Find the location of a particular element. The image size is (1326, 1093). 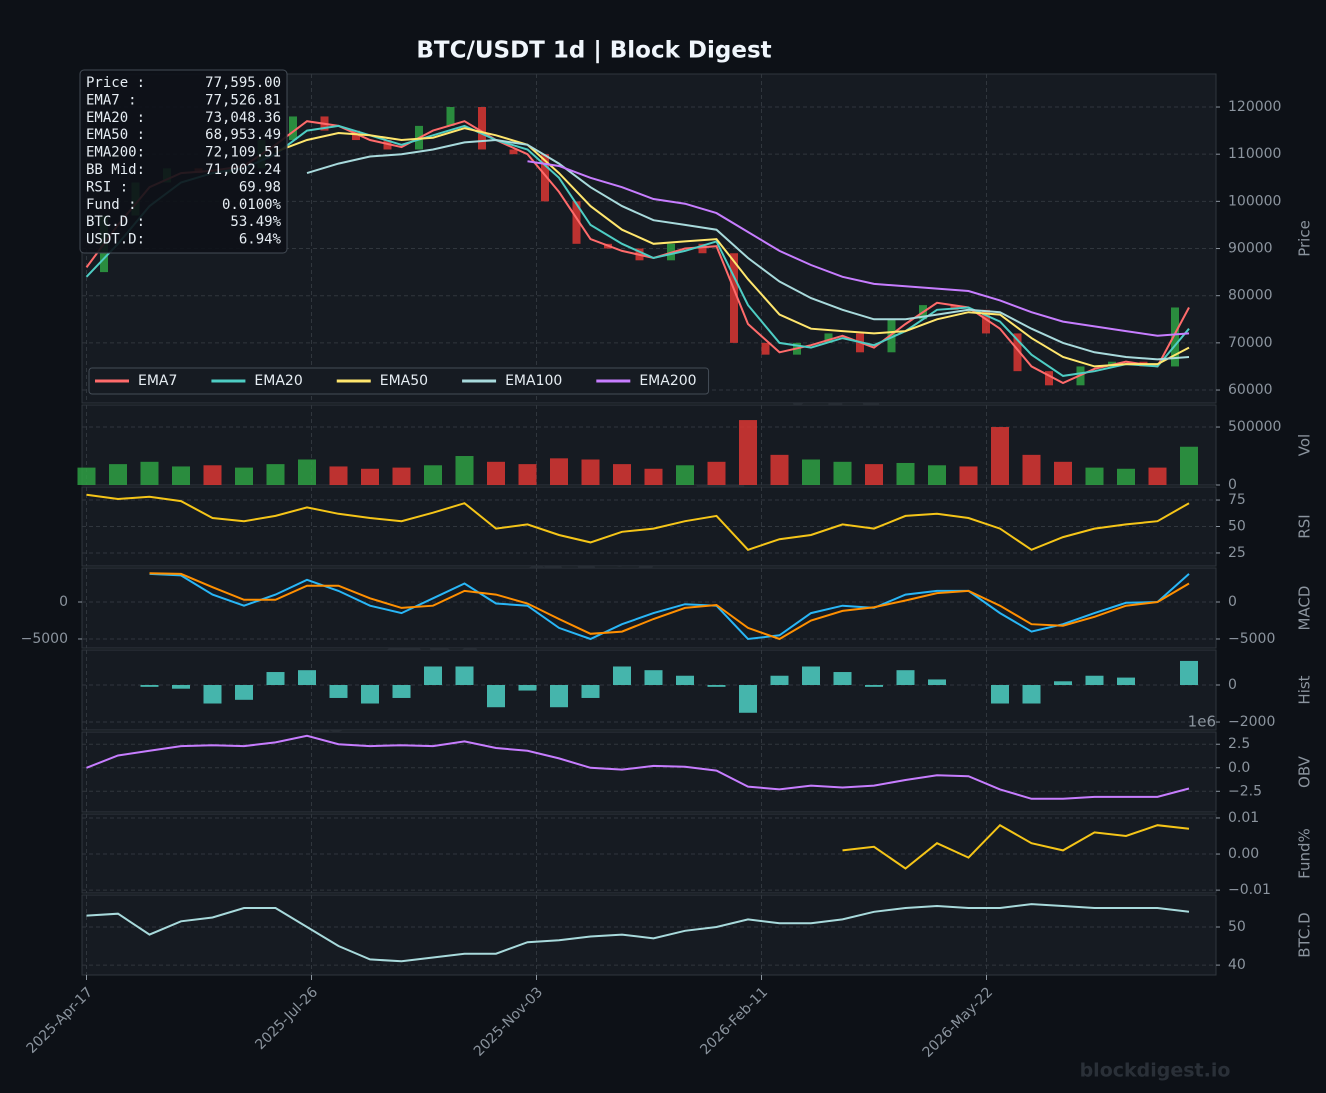

info-value: 71,002.24 is located at coordinates (243, 170).